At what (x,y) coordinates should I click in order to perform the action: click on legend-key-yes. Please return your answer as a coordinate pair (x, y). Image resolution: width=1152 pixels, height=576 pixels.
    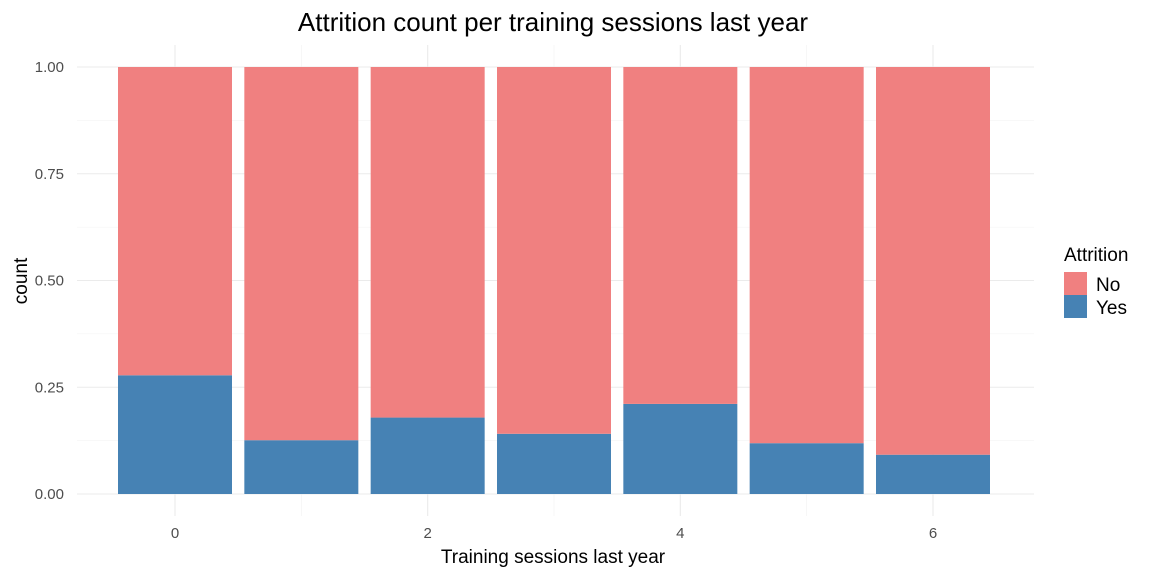
    Looking at the image, I should click on (1075, 306).